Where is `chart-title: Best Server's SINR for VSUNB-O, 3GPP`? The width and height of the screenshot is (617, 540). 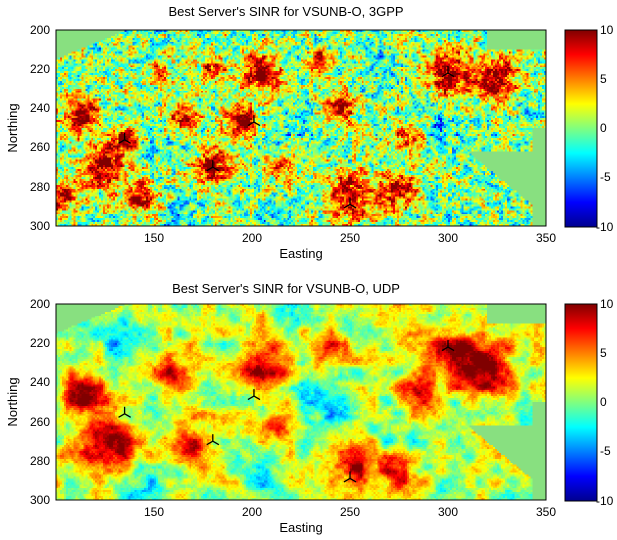
chart-title: Best Server's SINR for VSUNB-O, 3GPP is located at coordinates (285, 11).